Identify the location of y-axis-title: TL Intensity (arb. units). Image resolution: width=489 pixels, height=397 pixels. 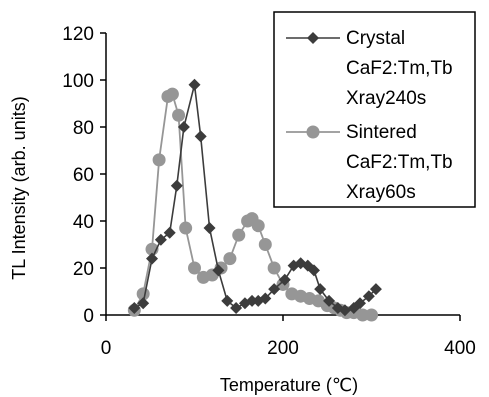
(19, 187).